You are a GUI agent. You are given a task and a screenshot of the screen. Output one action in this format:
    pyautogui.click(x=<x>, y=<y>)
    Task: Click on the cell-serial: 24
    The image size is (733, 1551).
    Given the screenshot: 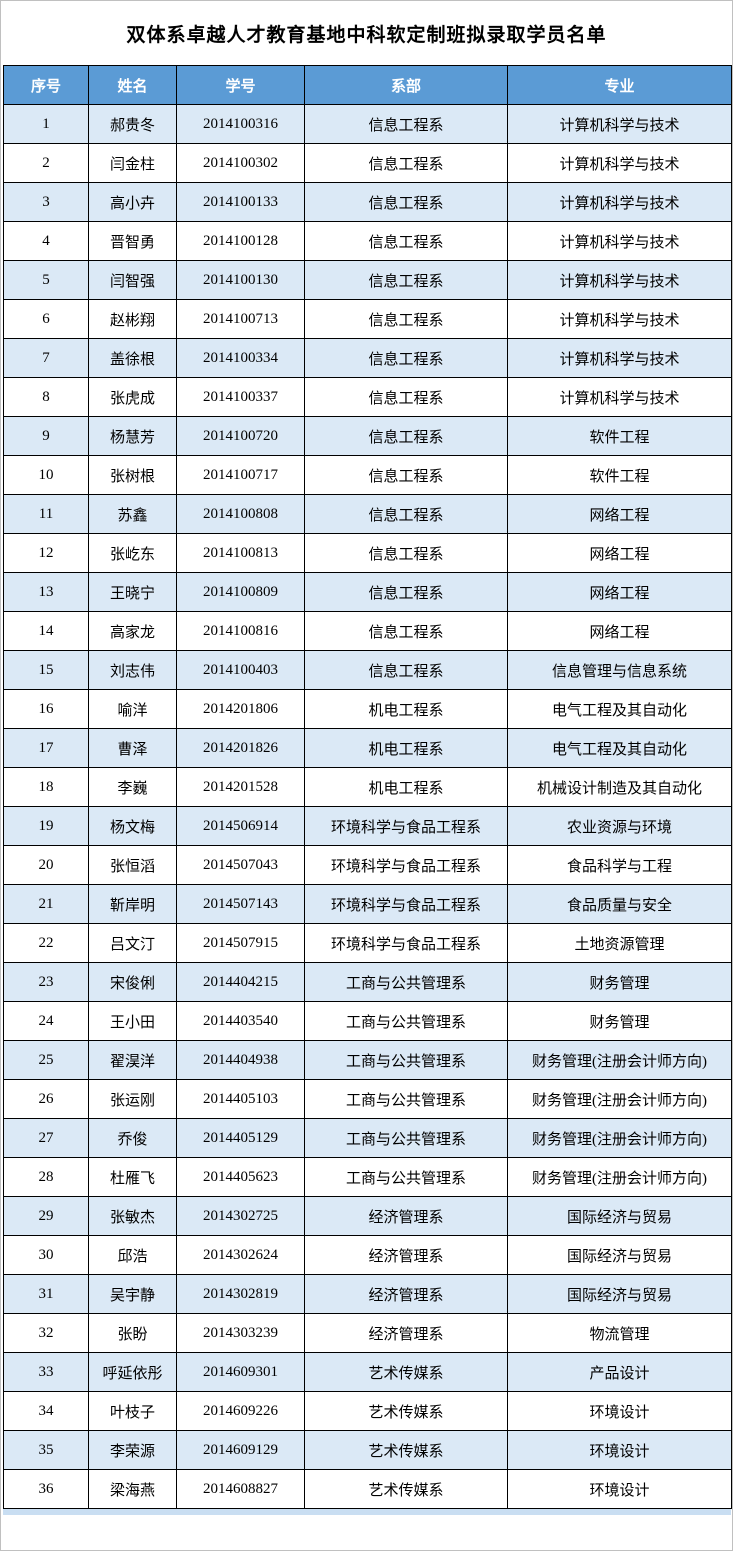 What is the action you would take?
    pyautogui.click(x=46, y=1021)
    